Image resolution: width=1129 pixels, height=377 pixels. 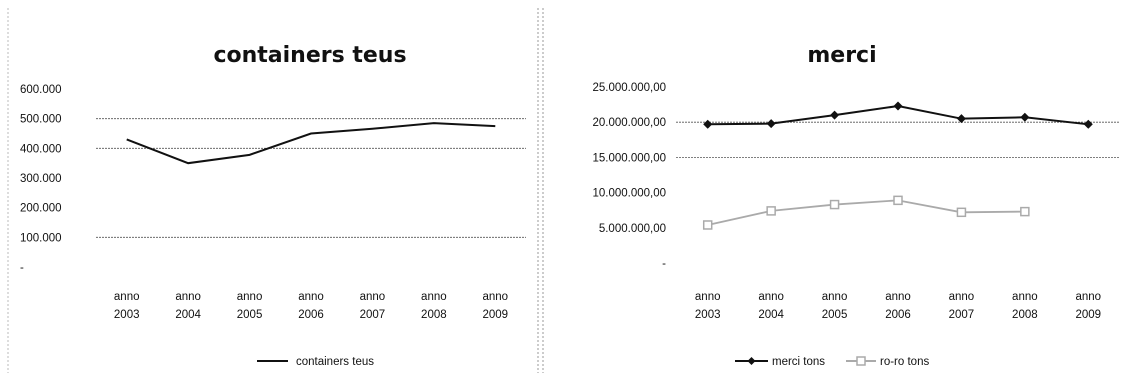 What do you see at coordinates (632, 229) in the screenshot?
I see `y-tick-label: 5.000.000,00` at bounding box center [632, 229].